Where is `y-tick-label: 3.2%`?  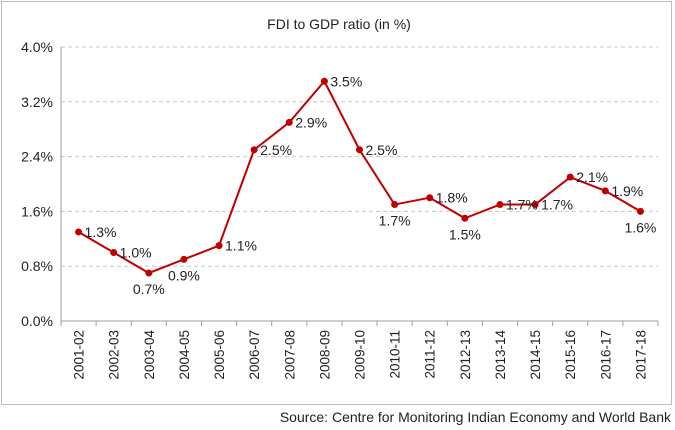
y-tick-label: 3.2% is located at coordinates (37, 102).